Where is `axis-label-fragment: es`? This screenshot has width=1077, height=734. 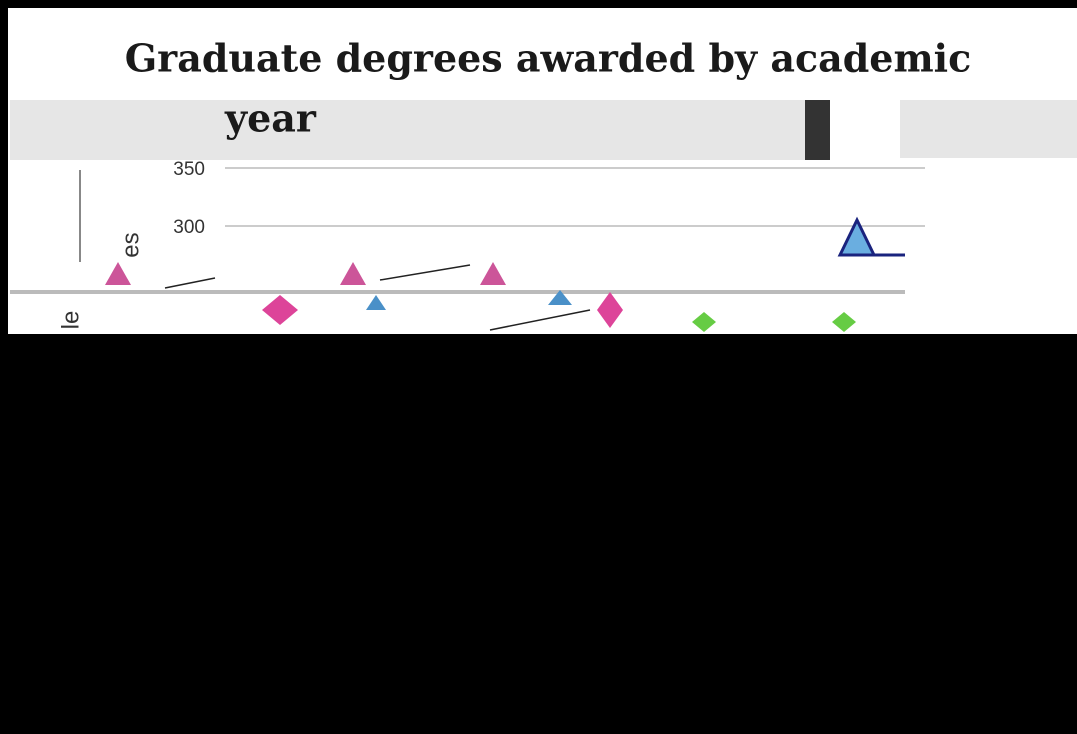 axis-label-fragment: es is located at coordinates (130, 244).